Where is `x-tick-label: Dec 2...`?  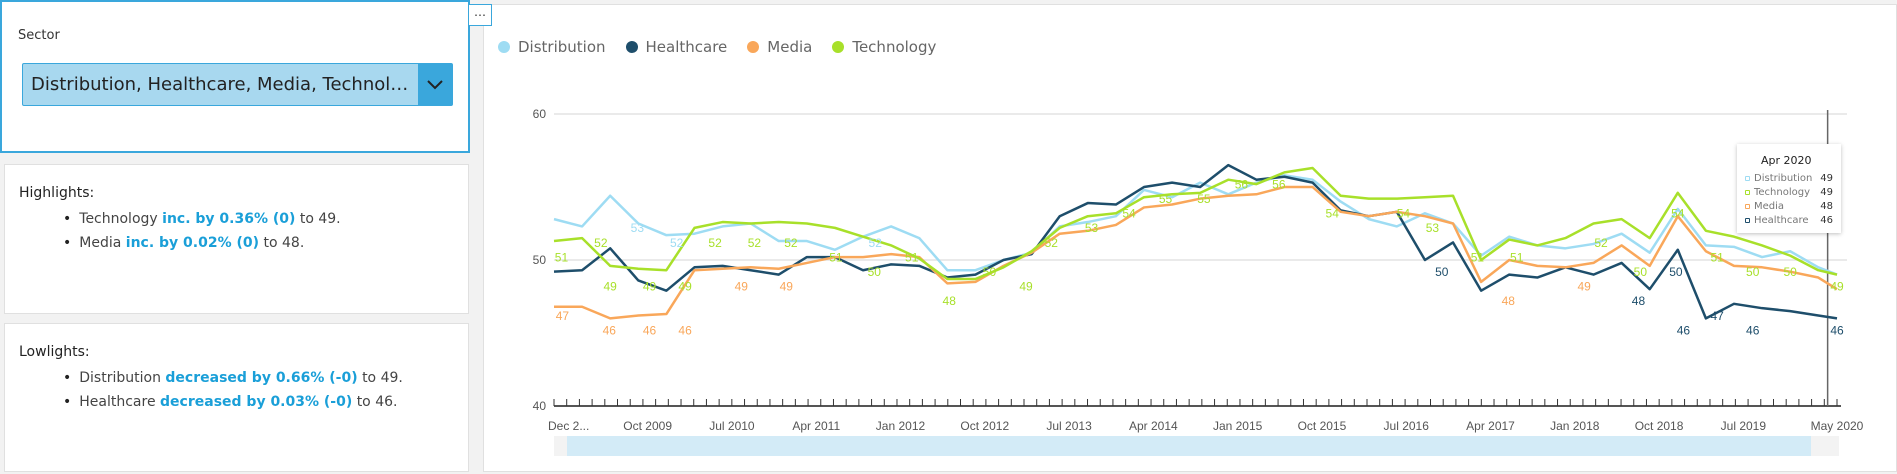 x-tick-label: Dec 2... is located at coordinates (568, 426).